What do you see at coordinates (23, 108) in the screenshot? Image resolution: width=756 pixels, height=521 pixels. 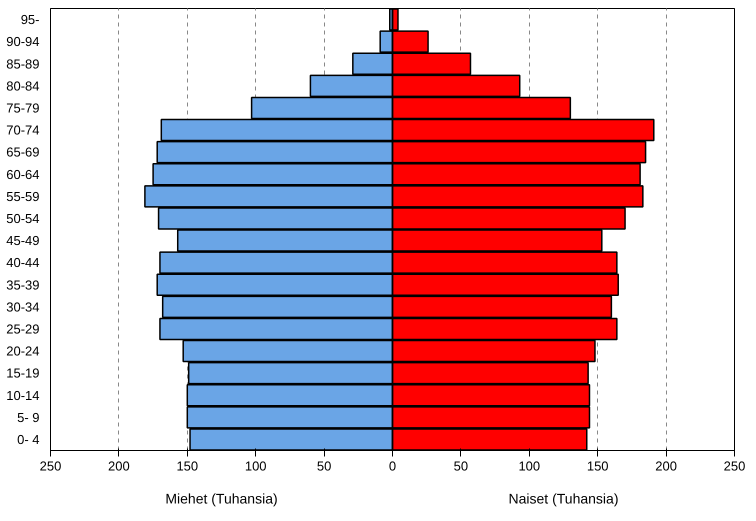 I see `y-tick-label: 75-79` at bounding box center [23, 108].